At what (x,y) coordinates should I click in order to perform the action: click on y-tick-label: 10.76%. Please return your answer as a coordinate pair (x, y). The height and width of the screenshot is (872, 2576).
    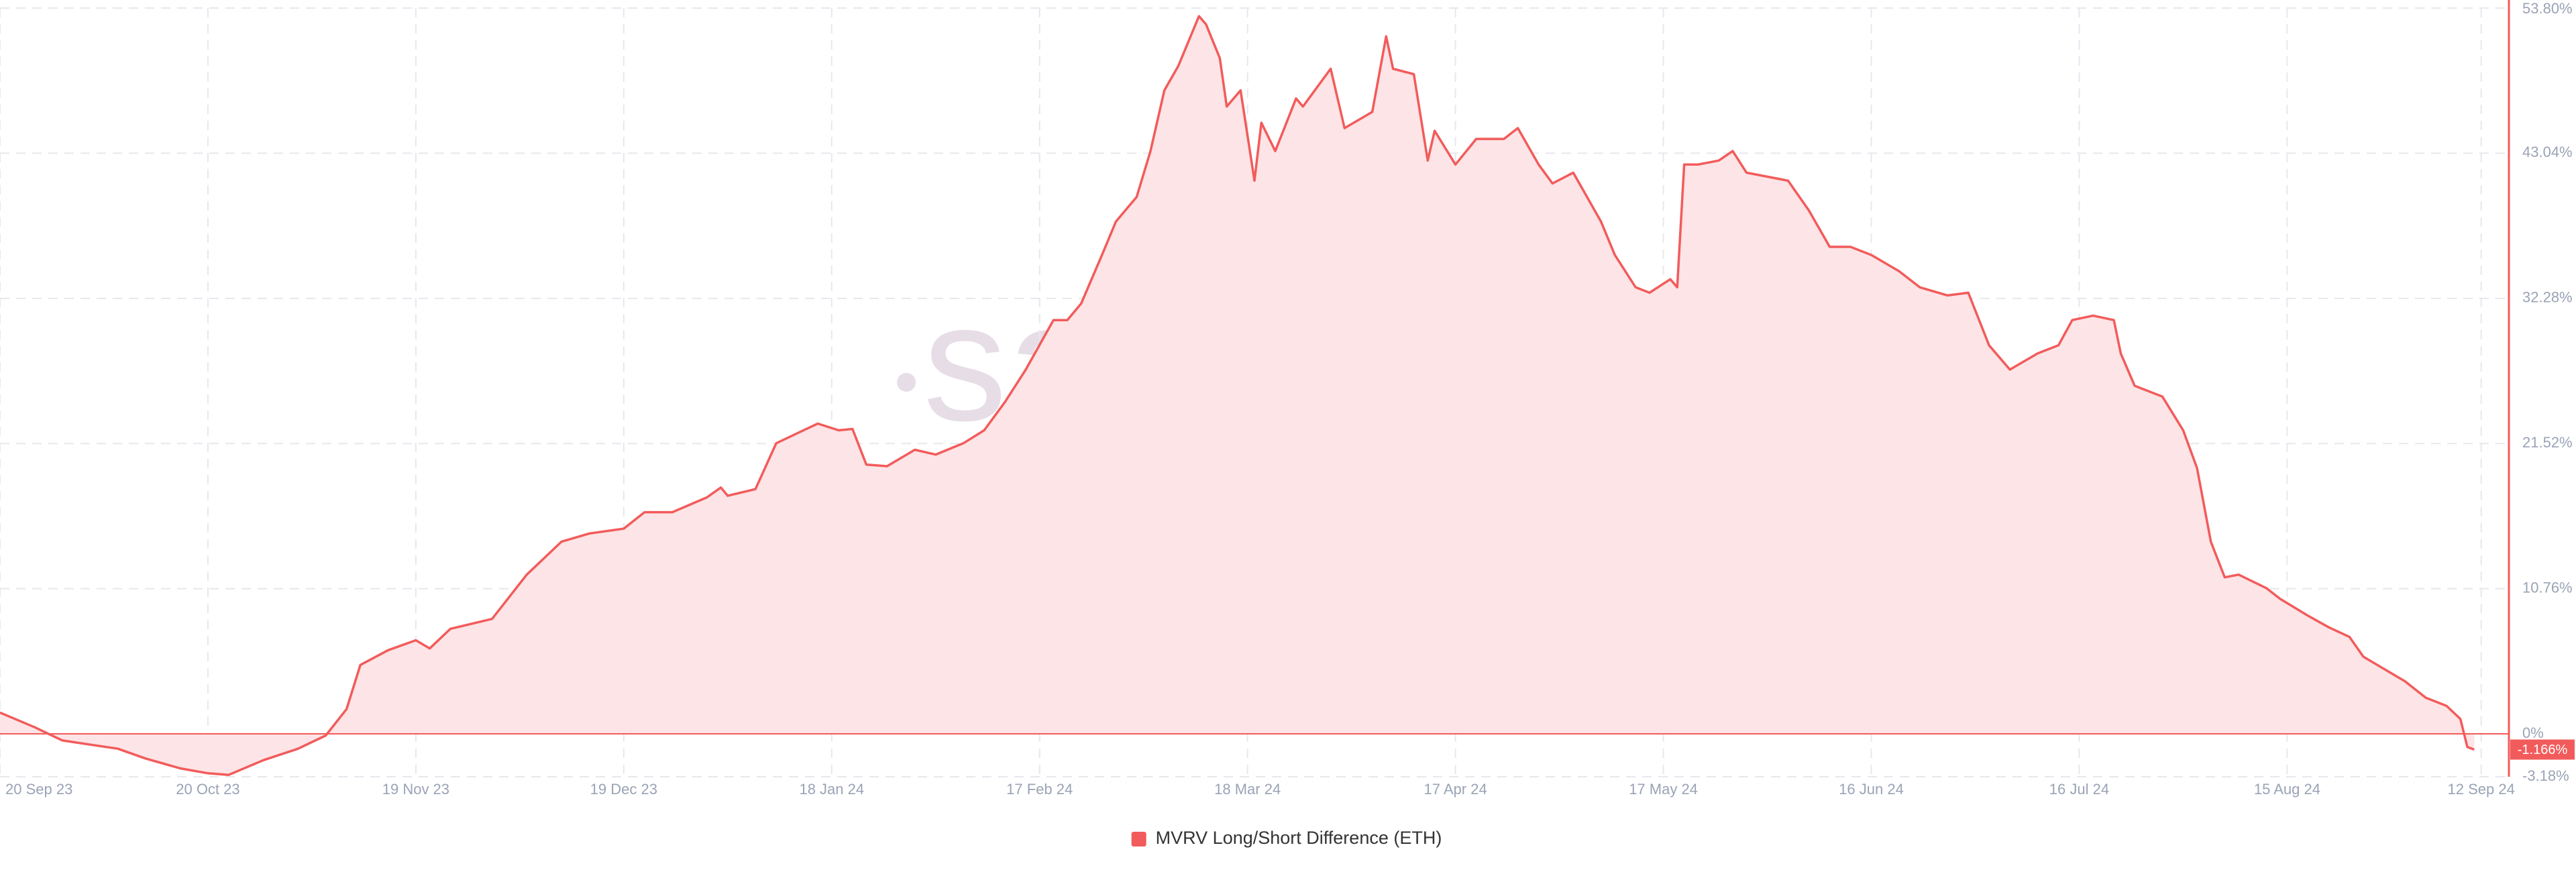
    Looking at the image, I should click on (2547, 587).